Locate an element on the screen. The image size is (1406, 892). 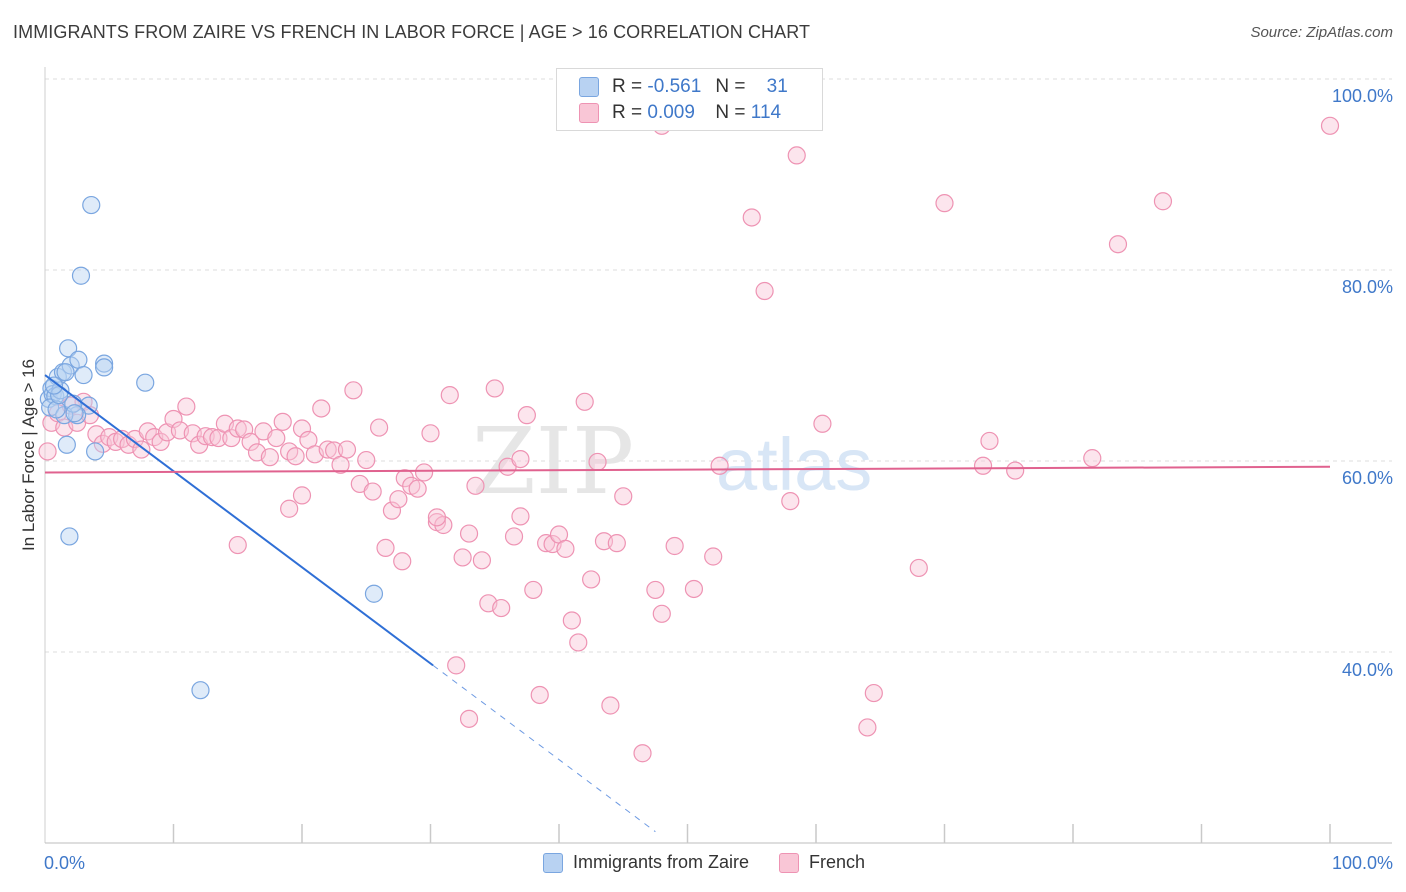
series-swatch-blue is located at coordinates (553, 862).